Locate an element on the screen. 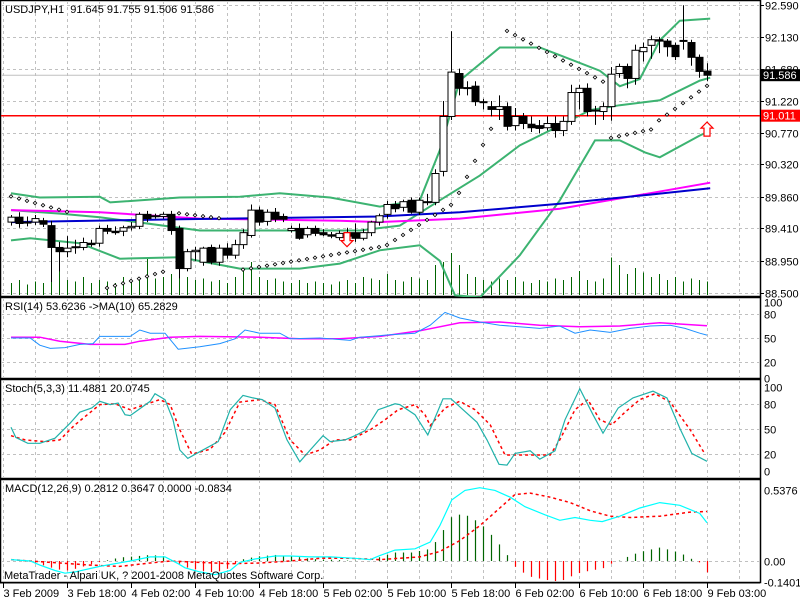 Image resolution: width=800 pixels, height=600 pixels. macd-signal-line is located at coordinates (359, 530).